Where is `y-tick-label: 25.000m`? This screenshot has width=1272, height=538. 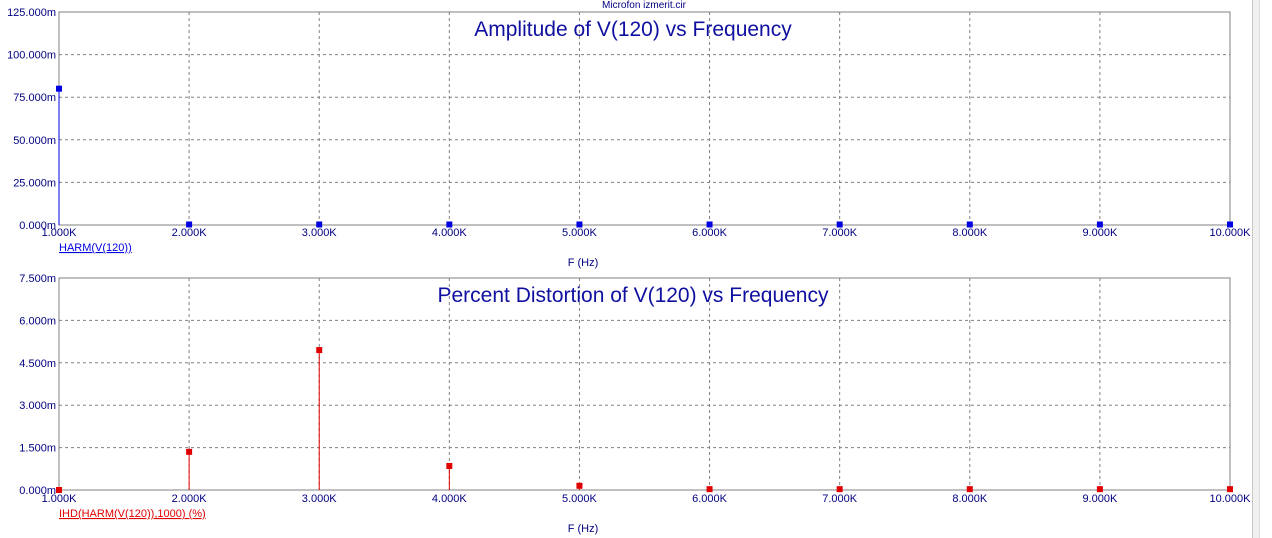
y-tick-label: 25.000m is located at coordinates (34, 183).